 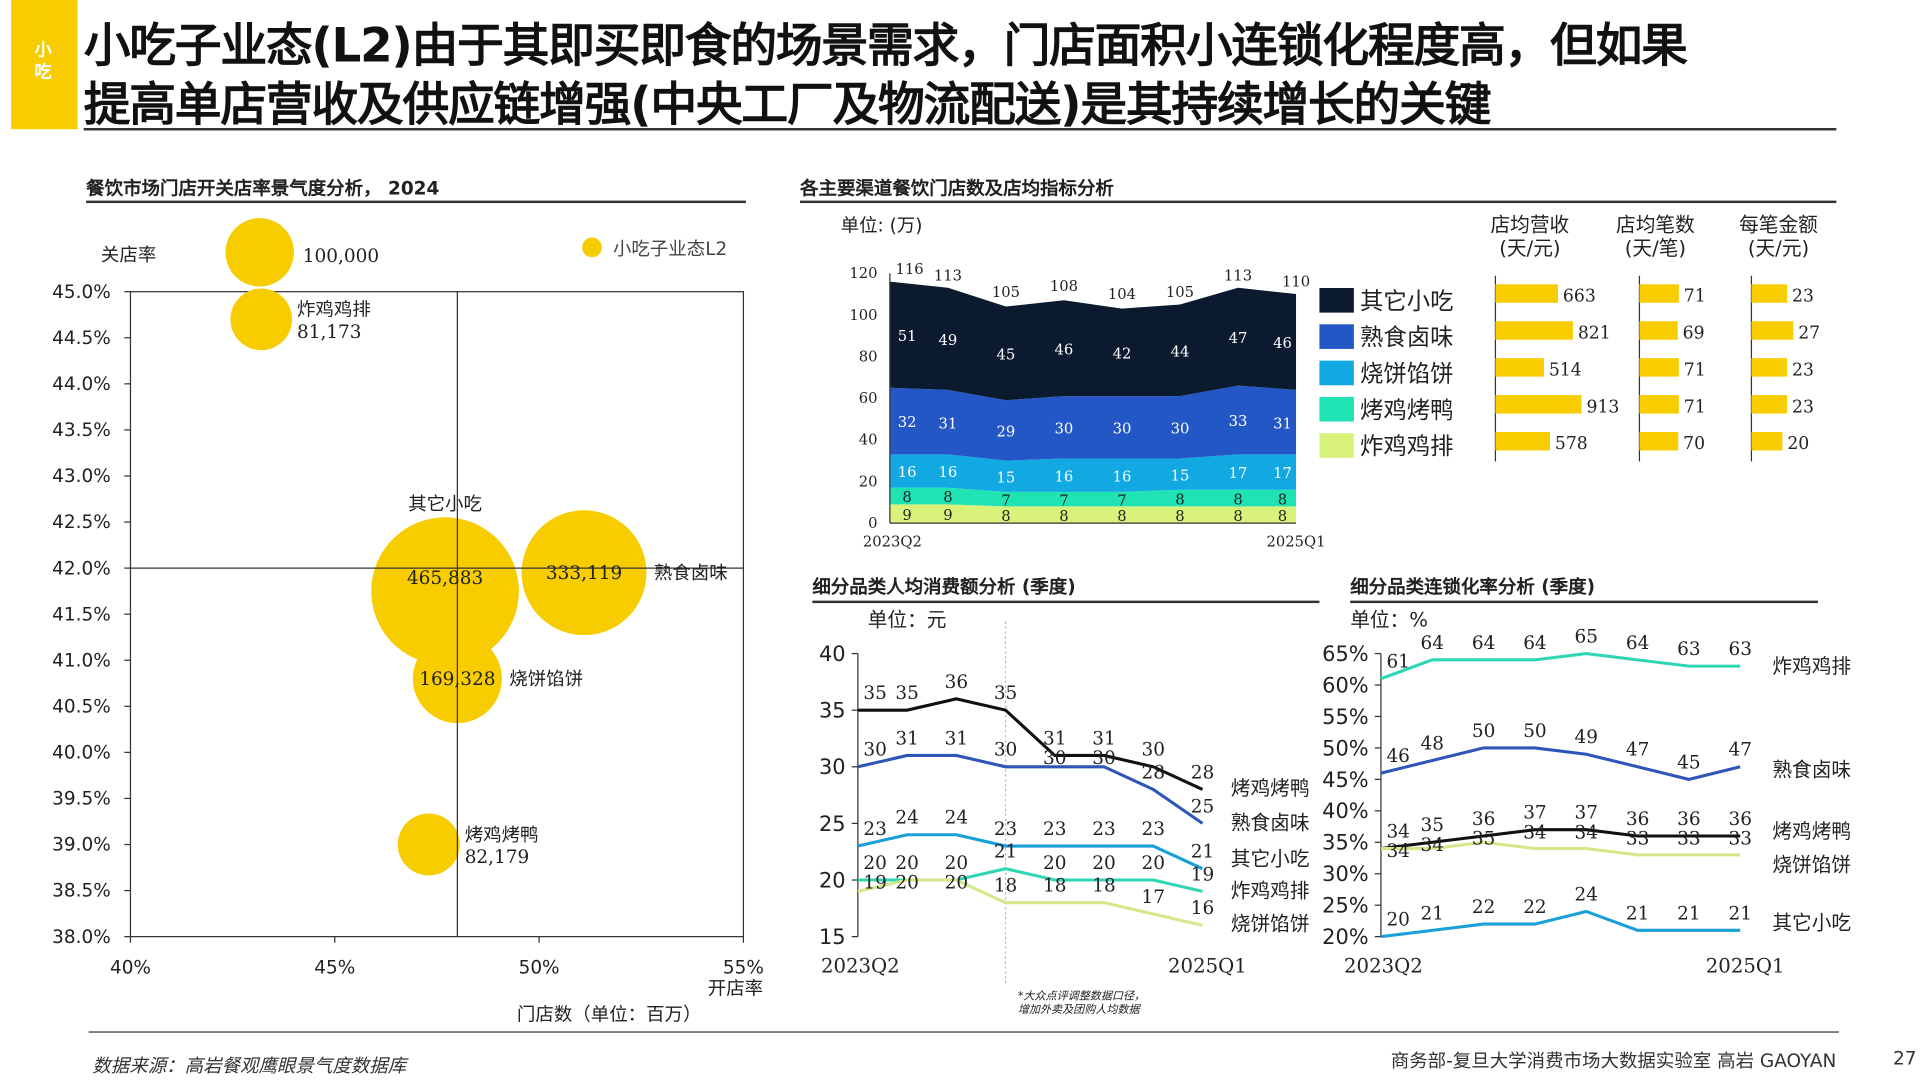 What do you see at coordinates (1180, 475) in the screenshot?
I see `area-value-label: 15` at bounding box center [1180, 475].